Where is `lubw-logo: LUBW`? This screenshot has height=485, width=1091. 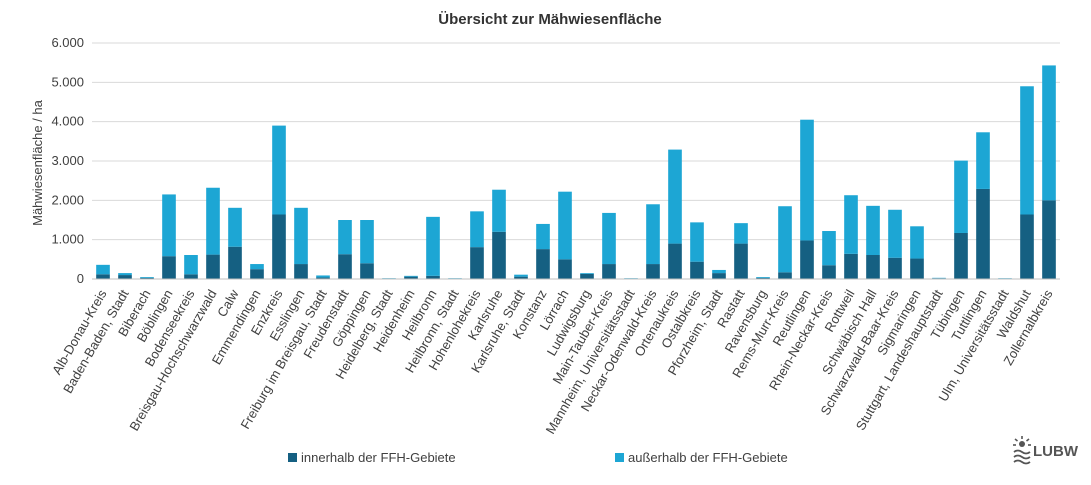 lubw-logo: LUBW is located at coordinates (1046, 450).